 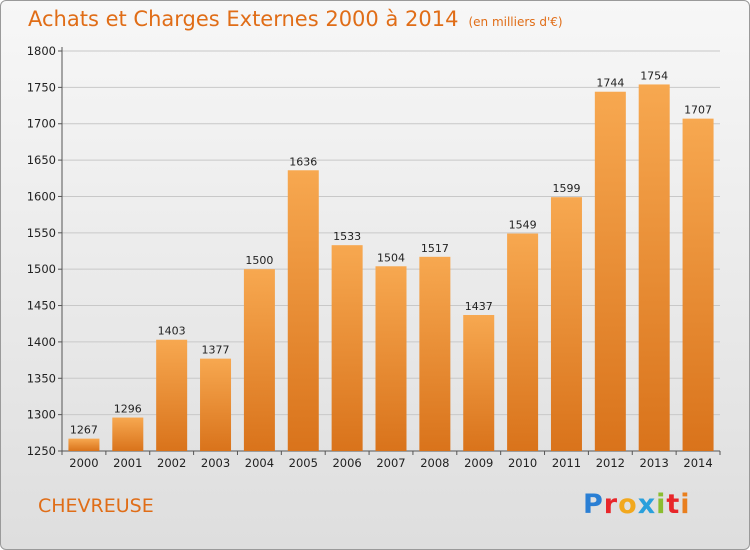 What do you see at coordinates (41, 269) in the screenshot?
I see `y-tick-label: 1500` at bounding box center [41, 269].